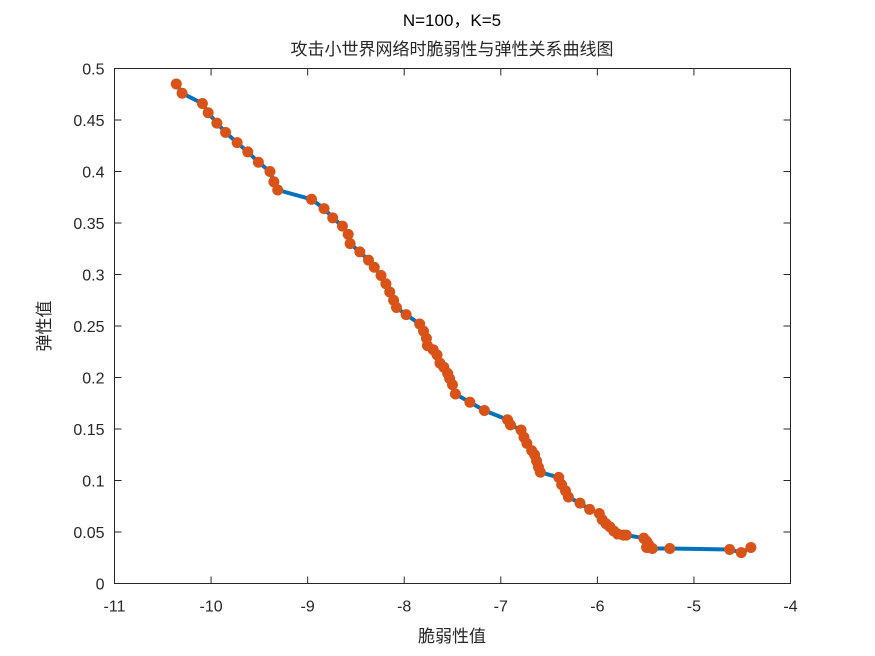 Image resolution: width=875 pixels, height=656 pixels. I want to click on x-axis-label: 脆弱性值, so click(452, 637).